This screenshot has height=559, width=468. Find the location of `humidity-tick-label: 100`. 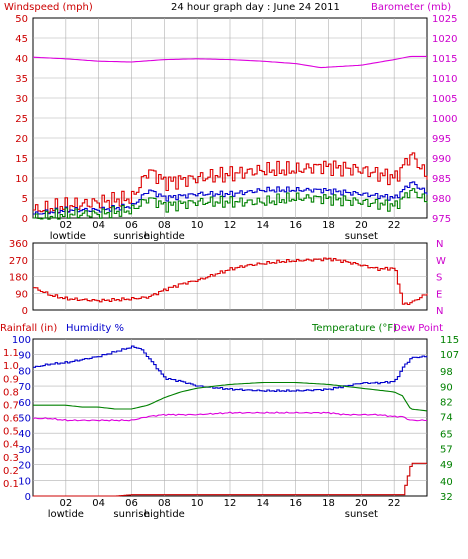

humidity-tick-label: 100 is located at coordinates (21, 340).